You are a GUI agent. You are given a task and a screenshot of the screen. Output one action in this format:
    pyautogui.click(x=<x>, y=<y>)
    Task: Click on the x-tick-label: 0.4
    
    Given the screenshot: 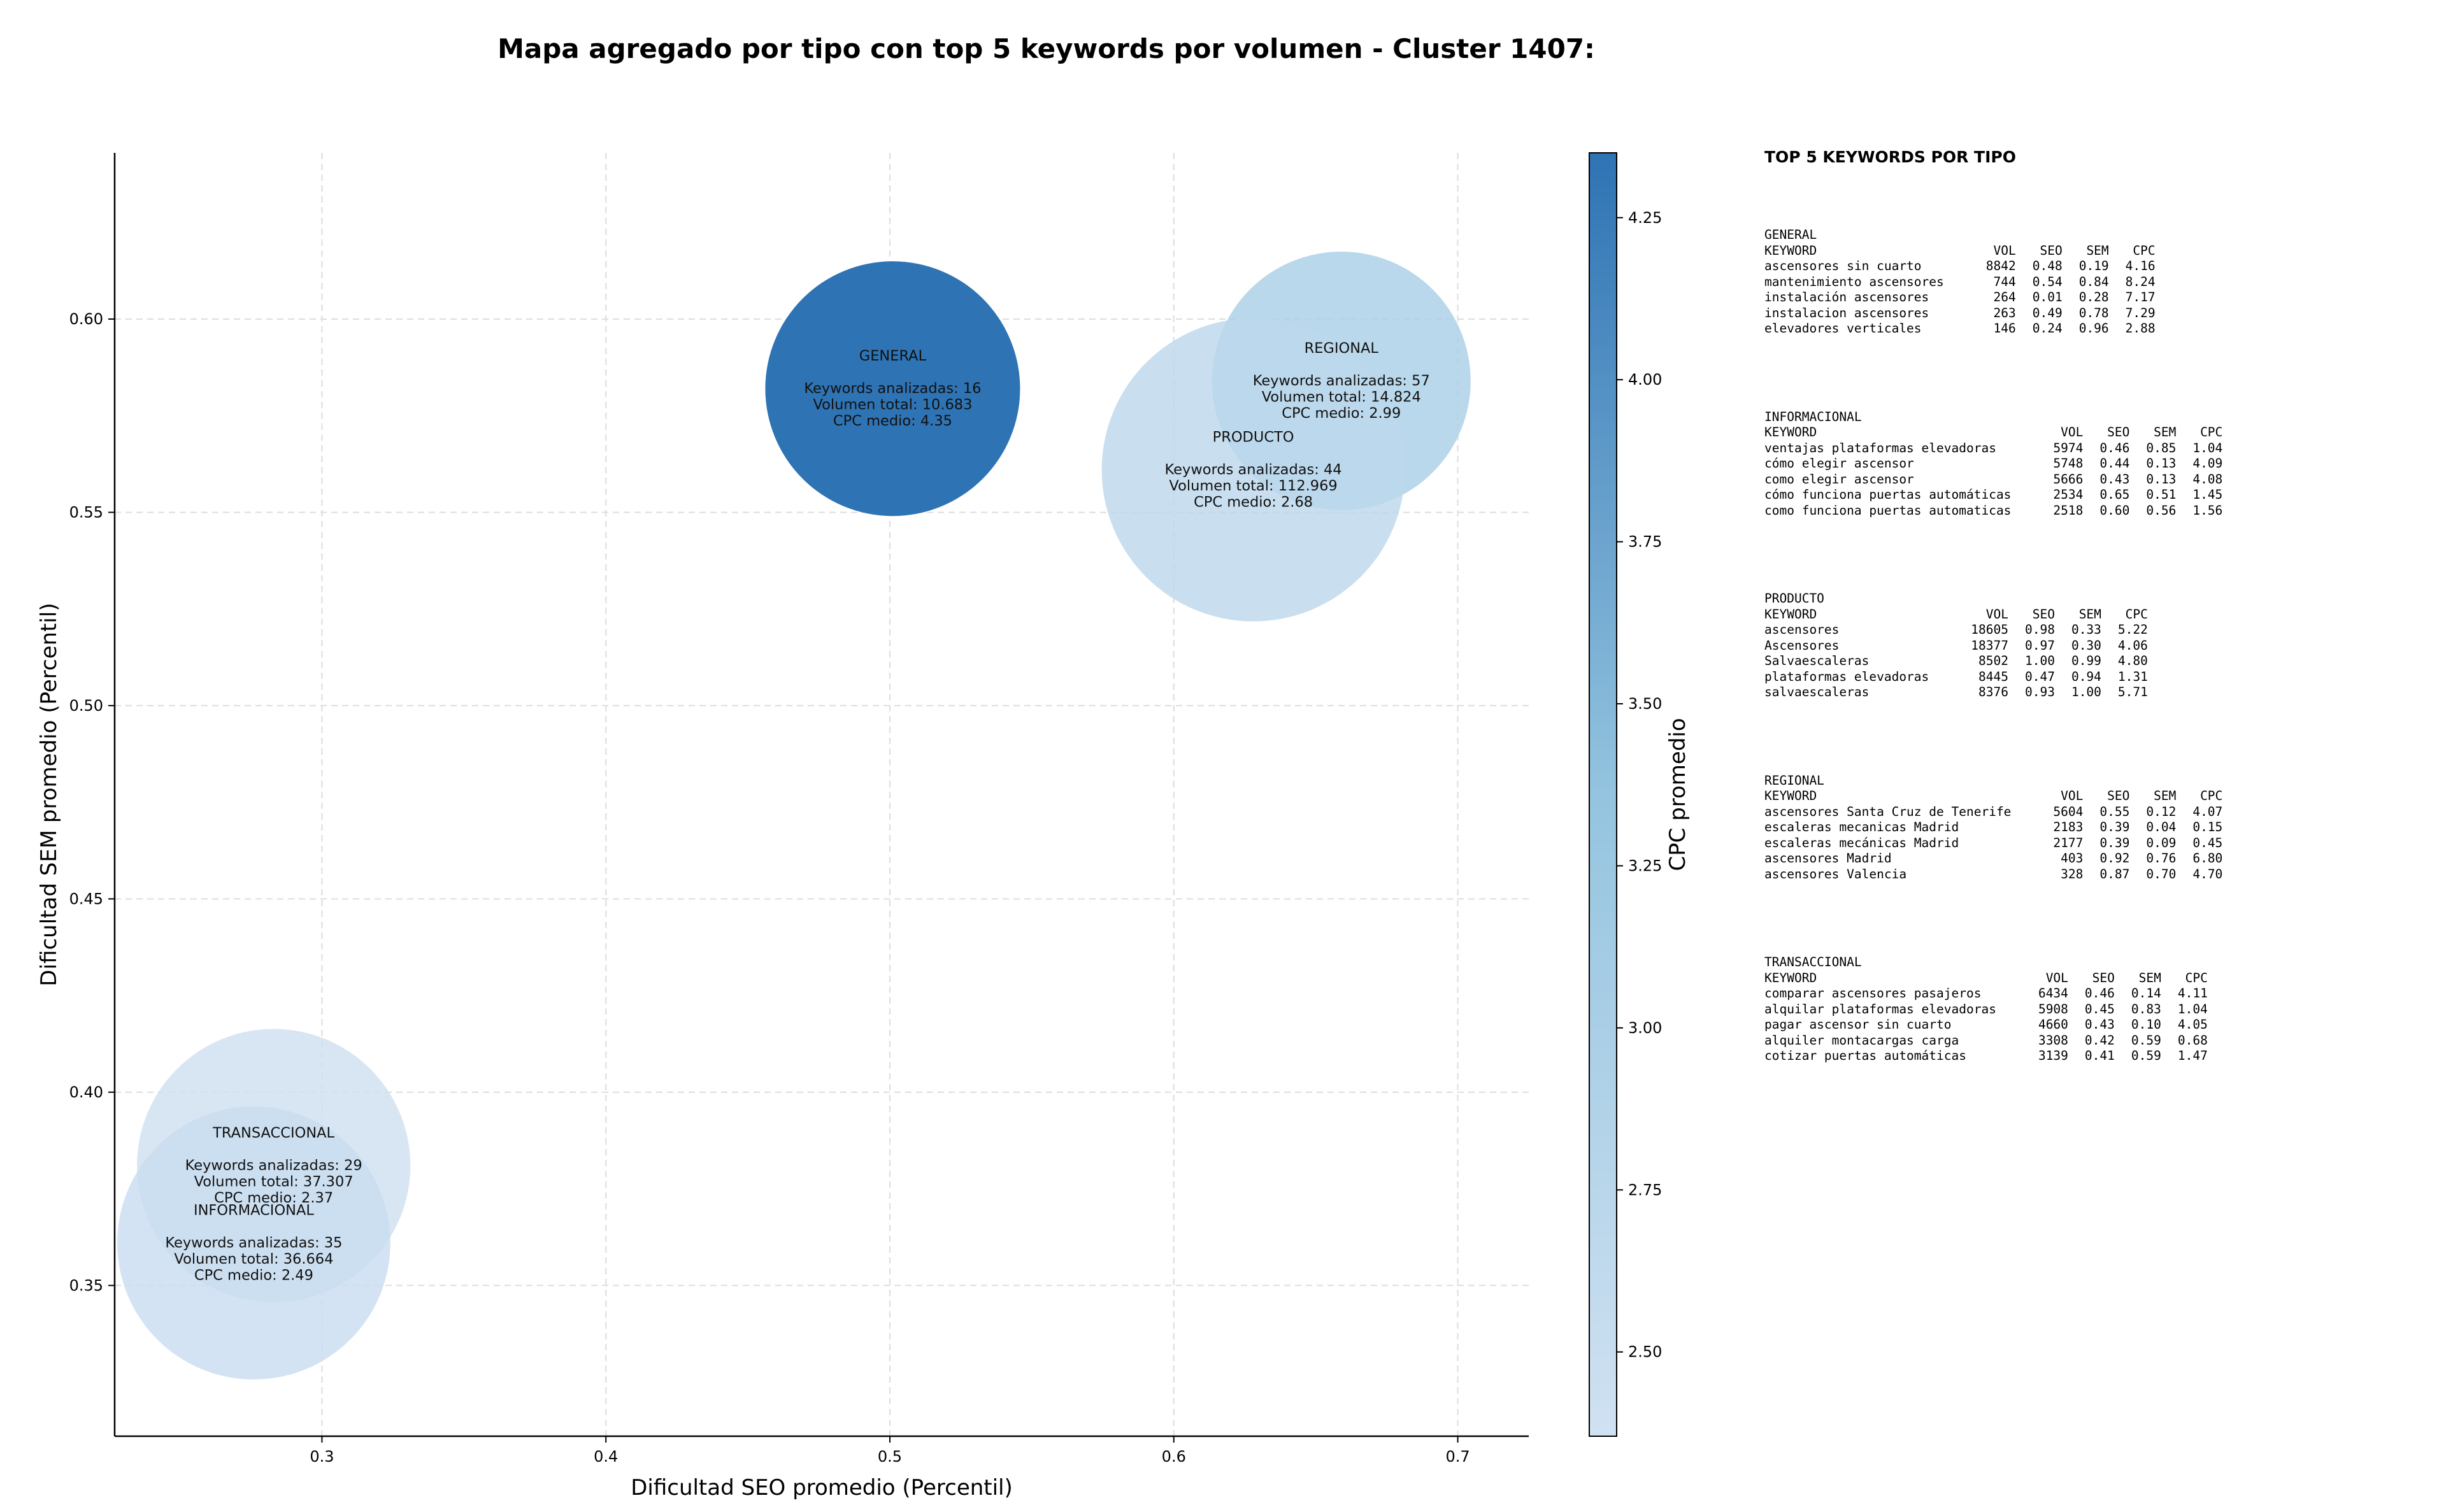 What is the action you would take?
    pyautogui.click(x=606, y=1457)
    